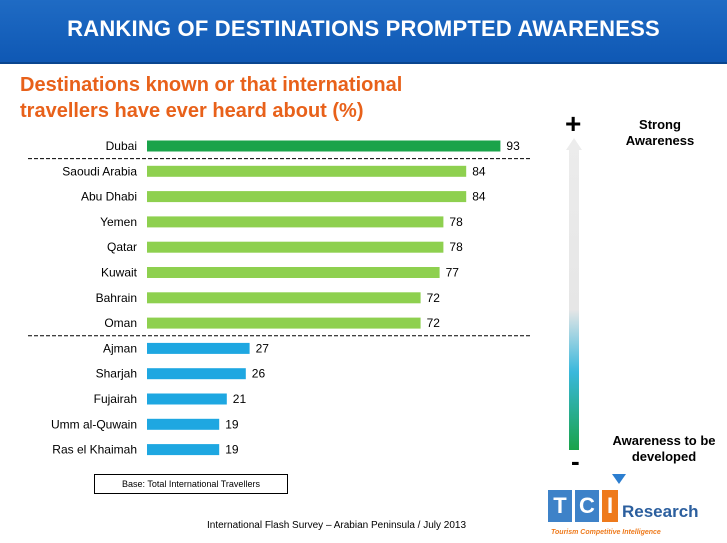 This screenshot has width=727, height=543. What do you see at coordinates (191, 484) in the screenshot?
I see `base-note: Base: Total International Travellers` at bounding box center [191, 484].